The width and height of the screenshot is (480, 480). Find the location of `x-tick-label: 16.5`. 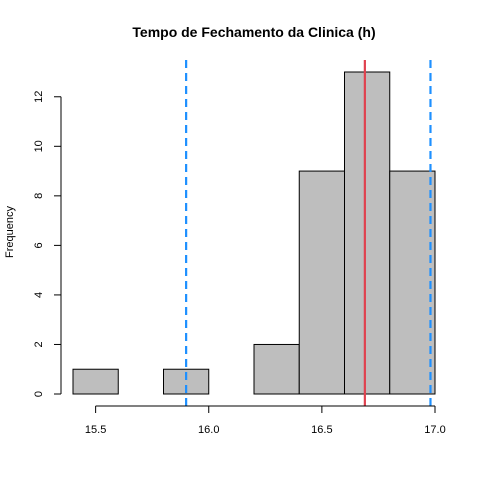

x-tick-label: 16.5 is located at coordinates (321, 430).